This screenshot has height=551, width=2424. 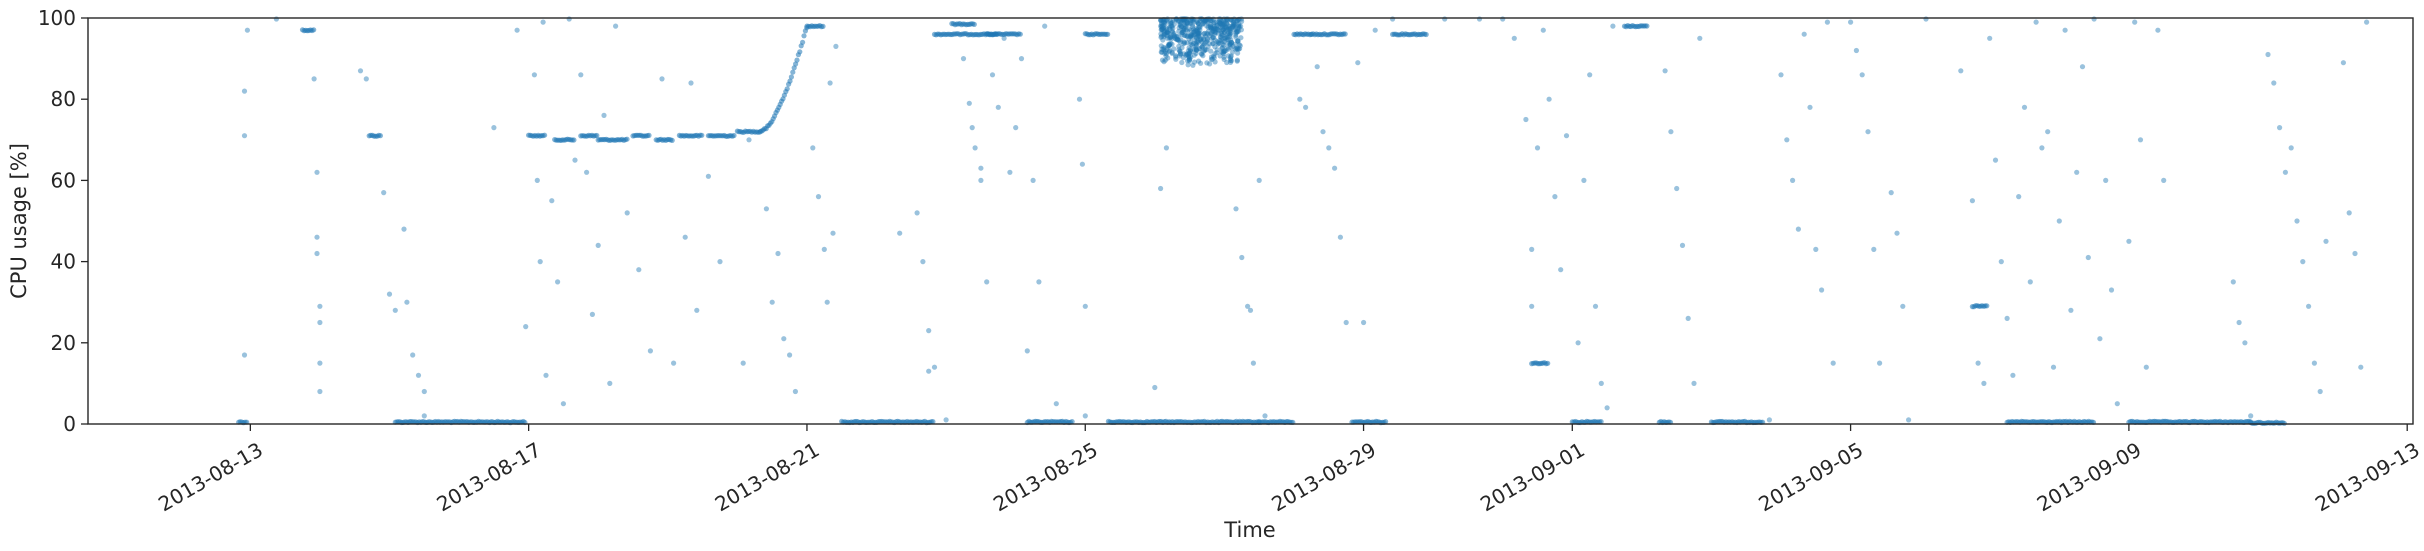 I want to click on x-tick-label: 2013-08-21, so click(x=767, y=476).